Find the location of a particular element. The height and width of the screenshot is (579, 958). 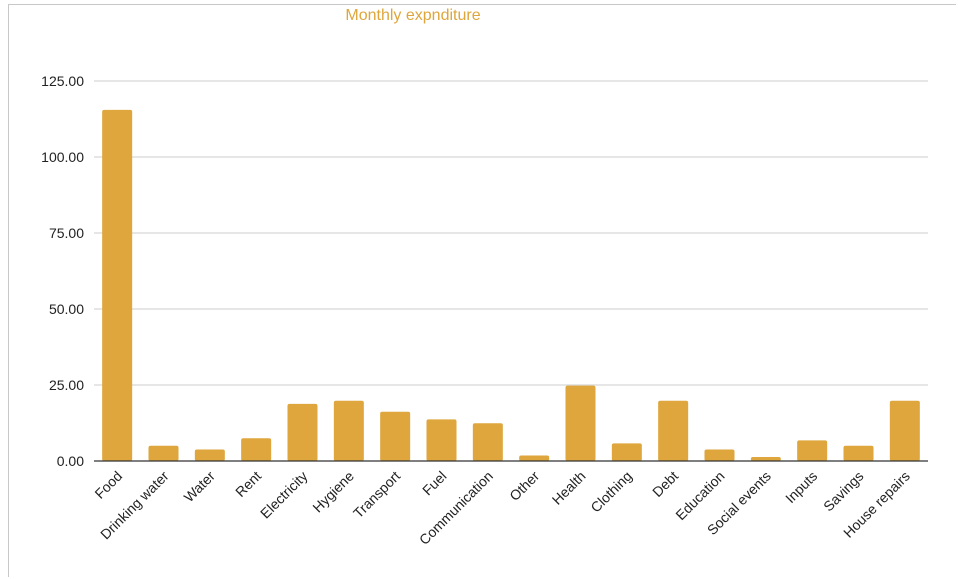

bar-inputs is located at coordinates (812, 450).